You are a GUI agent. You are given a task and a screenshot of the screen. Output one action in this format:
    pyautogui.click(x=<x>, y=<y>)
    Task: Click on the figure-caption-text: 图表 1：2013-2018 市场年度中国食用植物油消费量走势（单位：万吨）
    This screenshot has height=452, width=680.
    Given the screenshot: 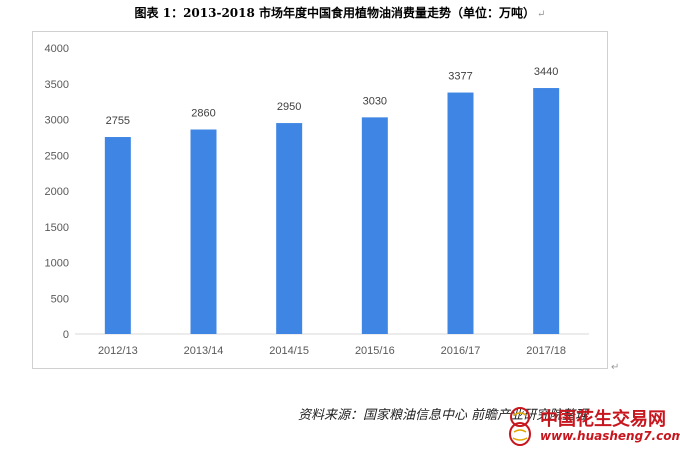 What is the action you would take?
    pyautogui.click(x=335, y=13)
    